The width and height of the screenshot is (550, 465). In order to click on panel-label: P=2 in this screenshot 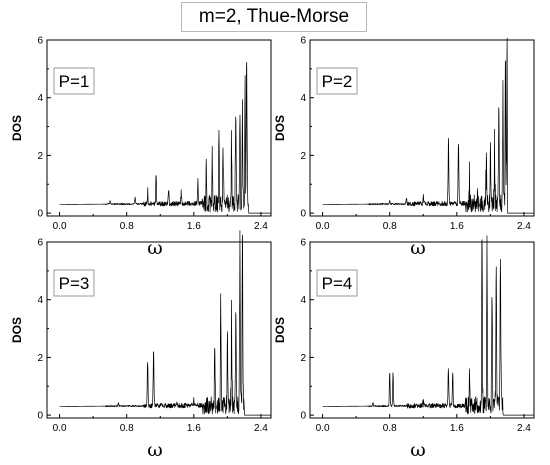, I will do `click(337, 81)`.